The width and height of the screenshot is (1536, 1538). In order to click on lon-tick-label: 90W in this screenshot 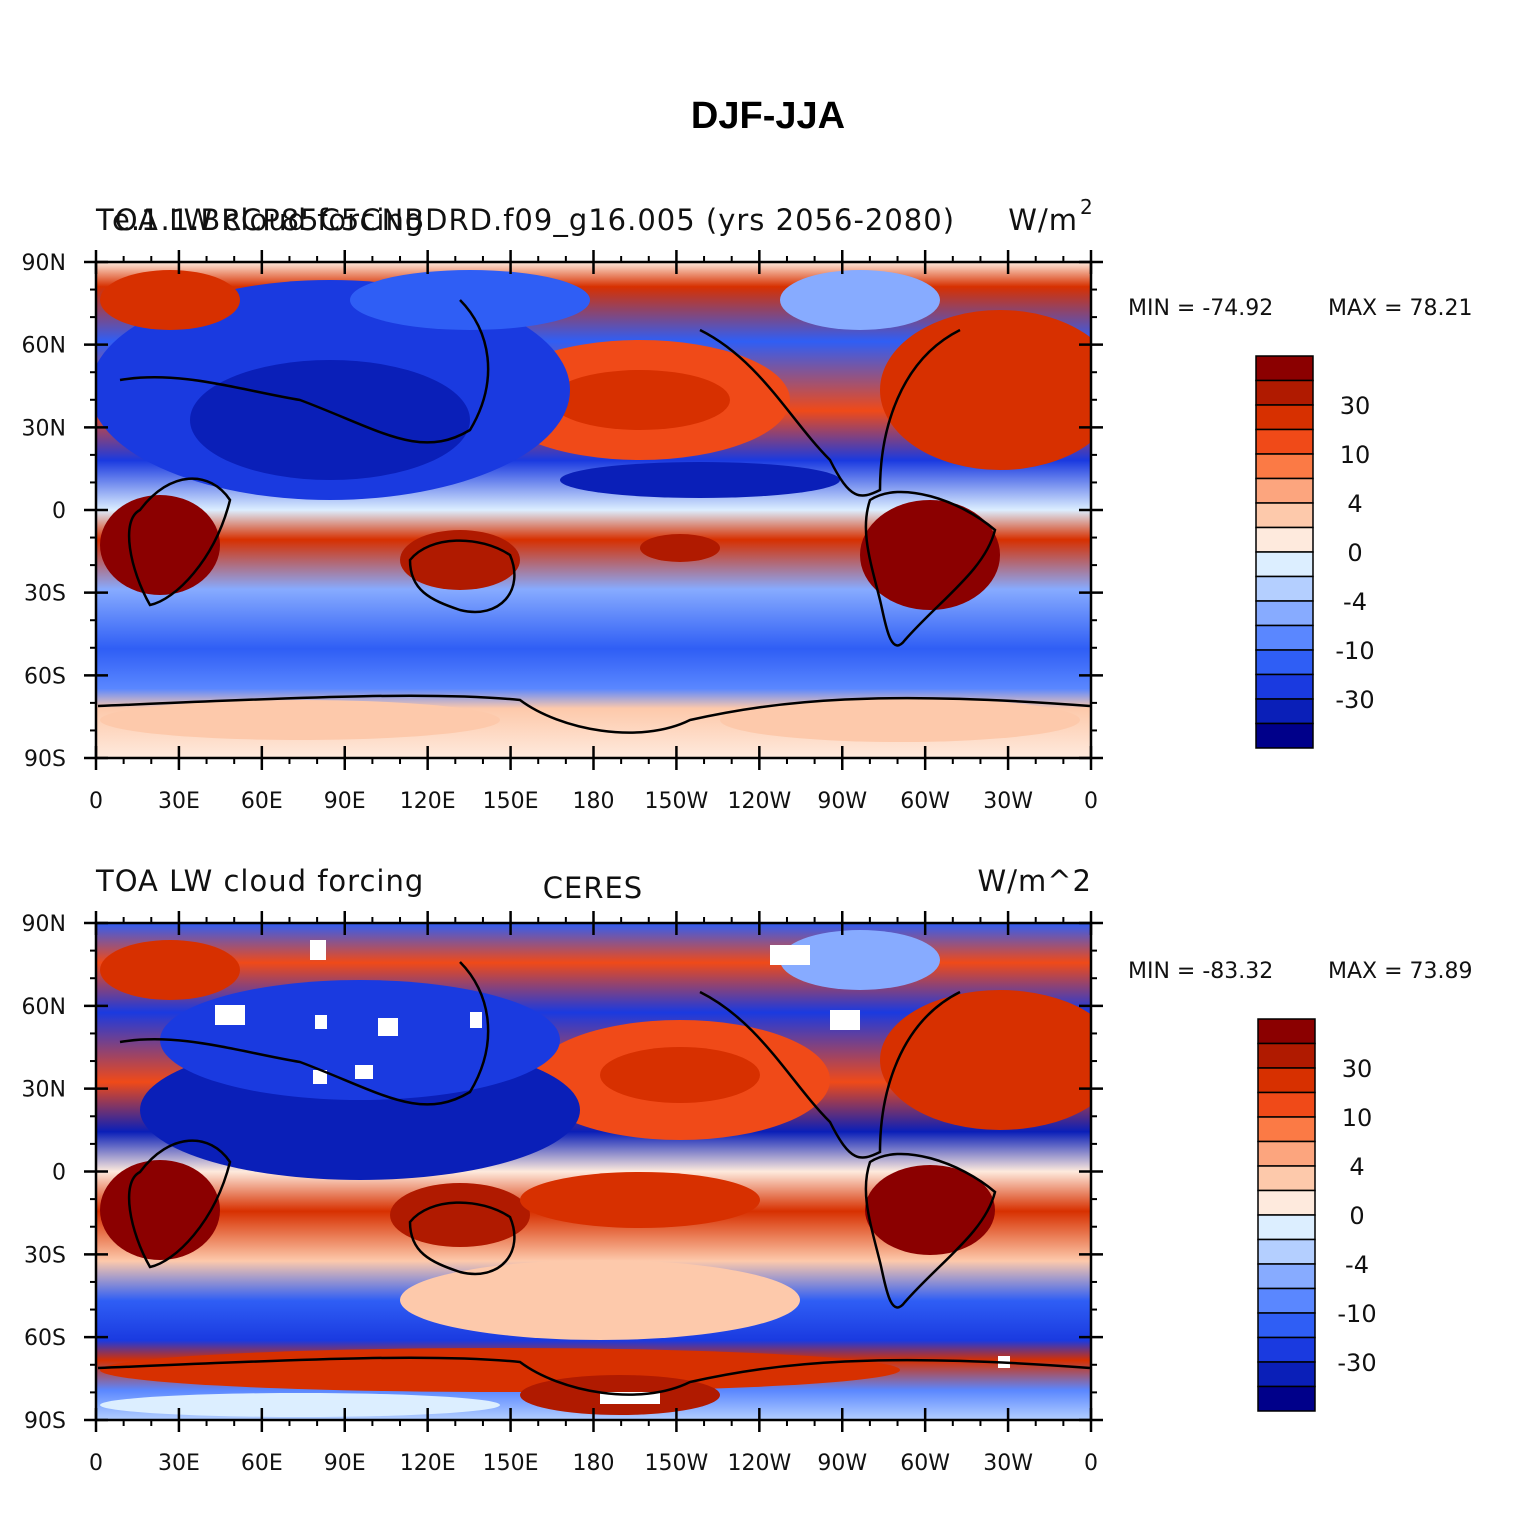, I will do `click(842, 801)`.